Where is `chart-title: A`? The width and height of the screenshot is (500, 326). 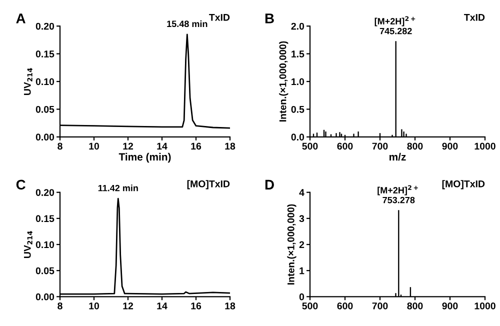
chart-title: A is located at coordinates (21, 19).